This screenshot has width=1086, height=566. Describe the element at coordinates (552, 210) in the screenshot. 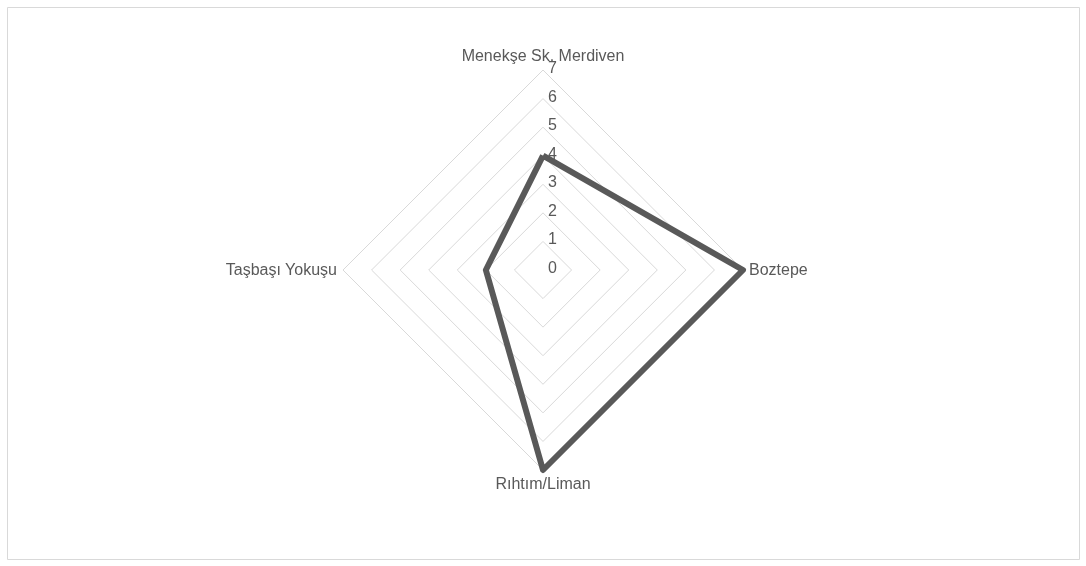

I see `y-tick-label: 2` at that location.